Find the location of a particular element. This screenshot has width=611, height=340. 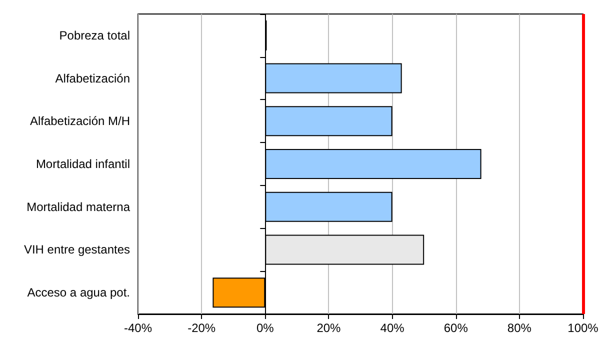

x-tick-label: 0% is located at coordinates (265, 328).